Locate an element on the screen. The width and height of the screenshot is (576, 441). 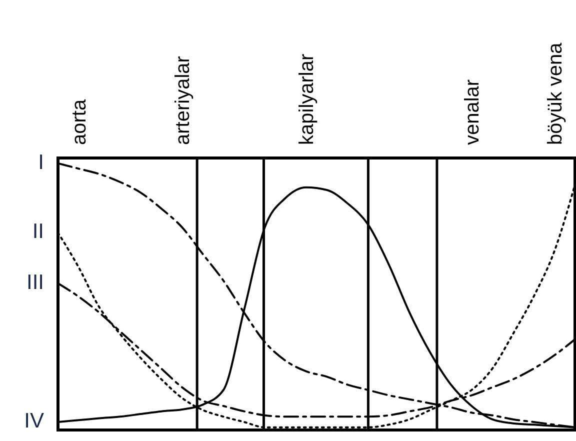
series-label: II is located at coordinates (38, 232).